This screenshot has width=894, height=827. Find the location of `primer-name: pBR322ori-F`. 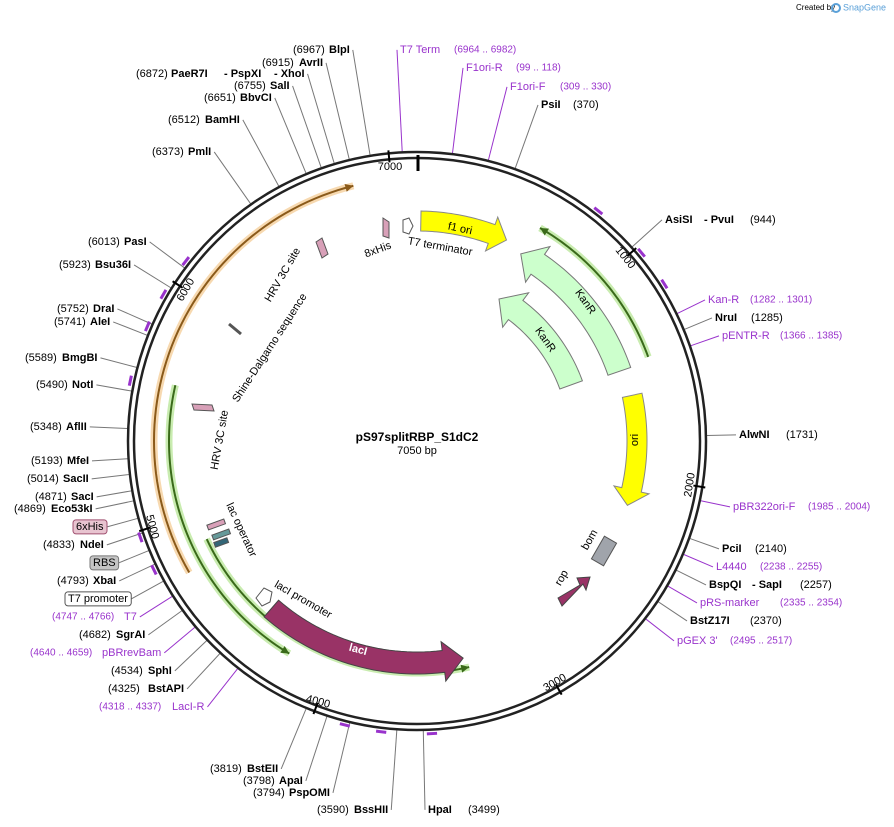

primer-name: pBR322ori-F is located at coordinates (764, 507).